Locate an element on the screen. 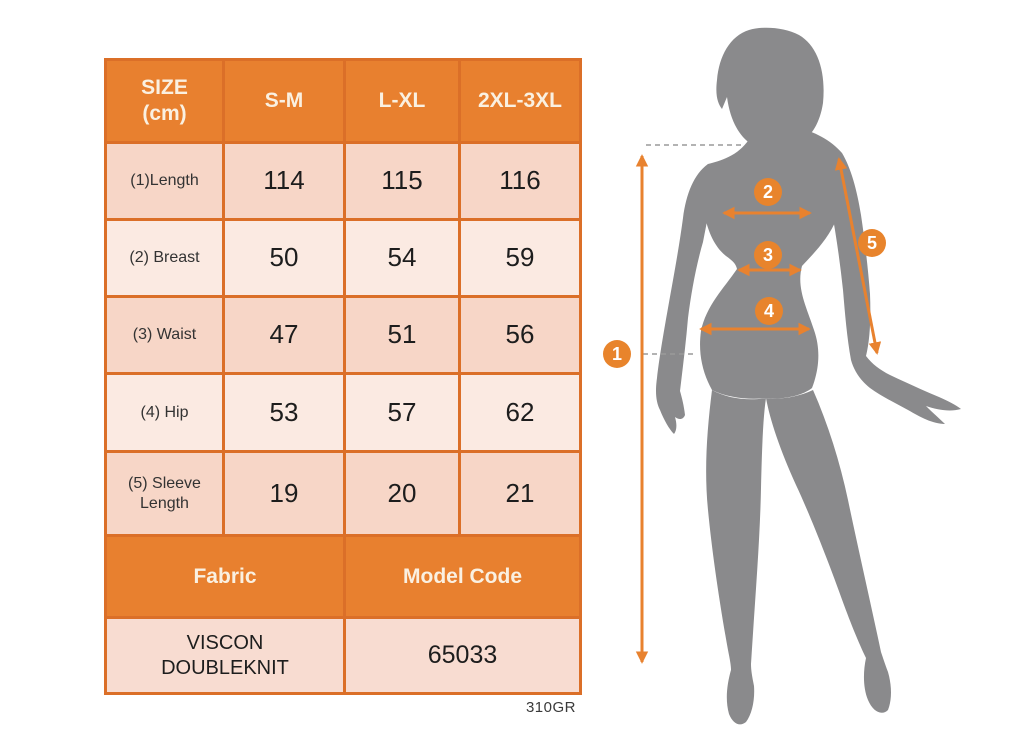  model-code-value-cell: 65033 is located at coordinates (462, 655).